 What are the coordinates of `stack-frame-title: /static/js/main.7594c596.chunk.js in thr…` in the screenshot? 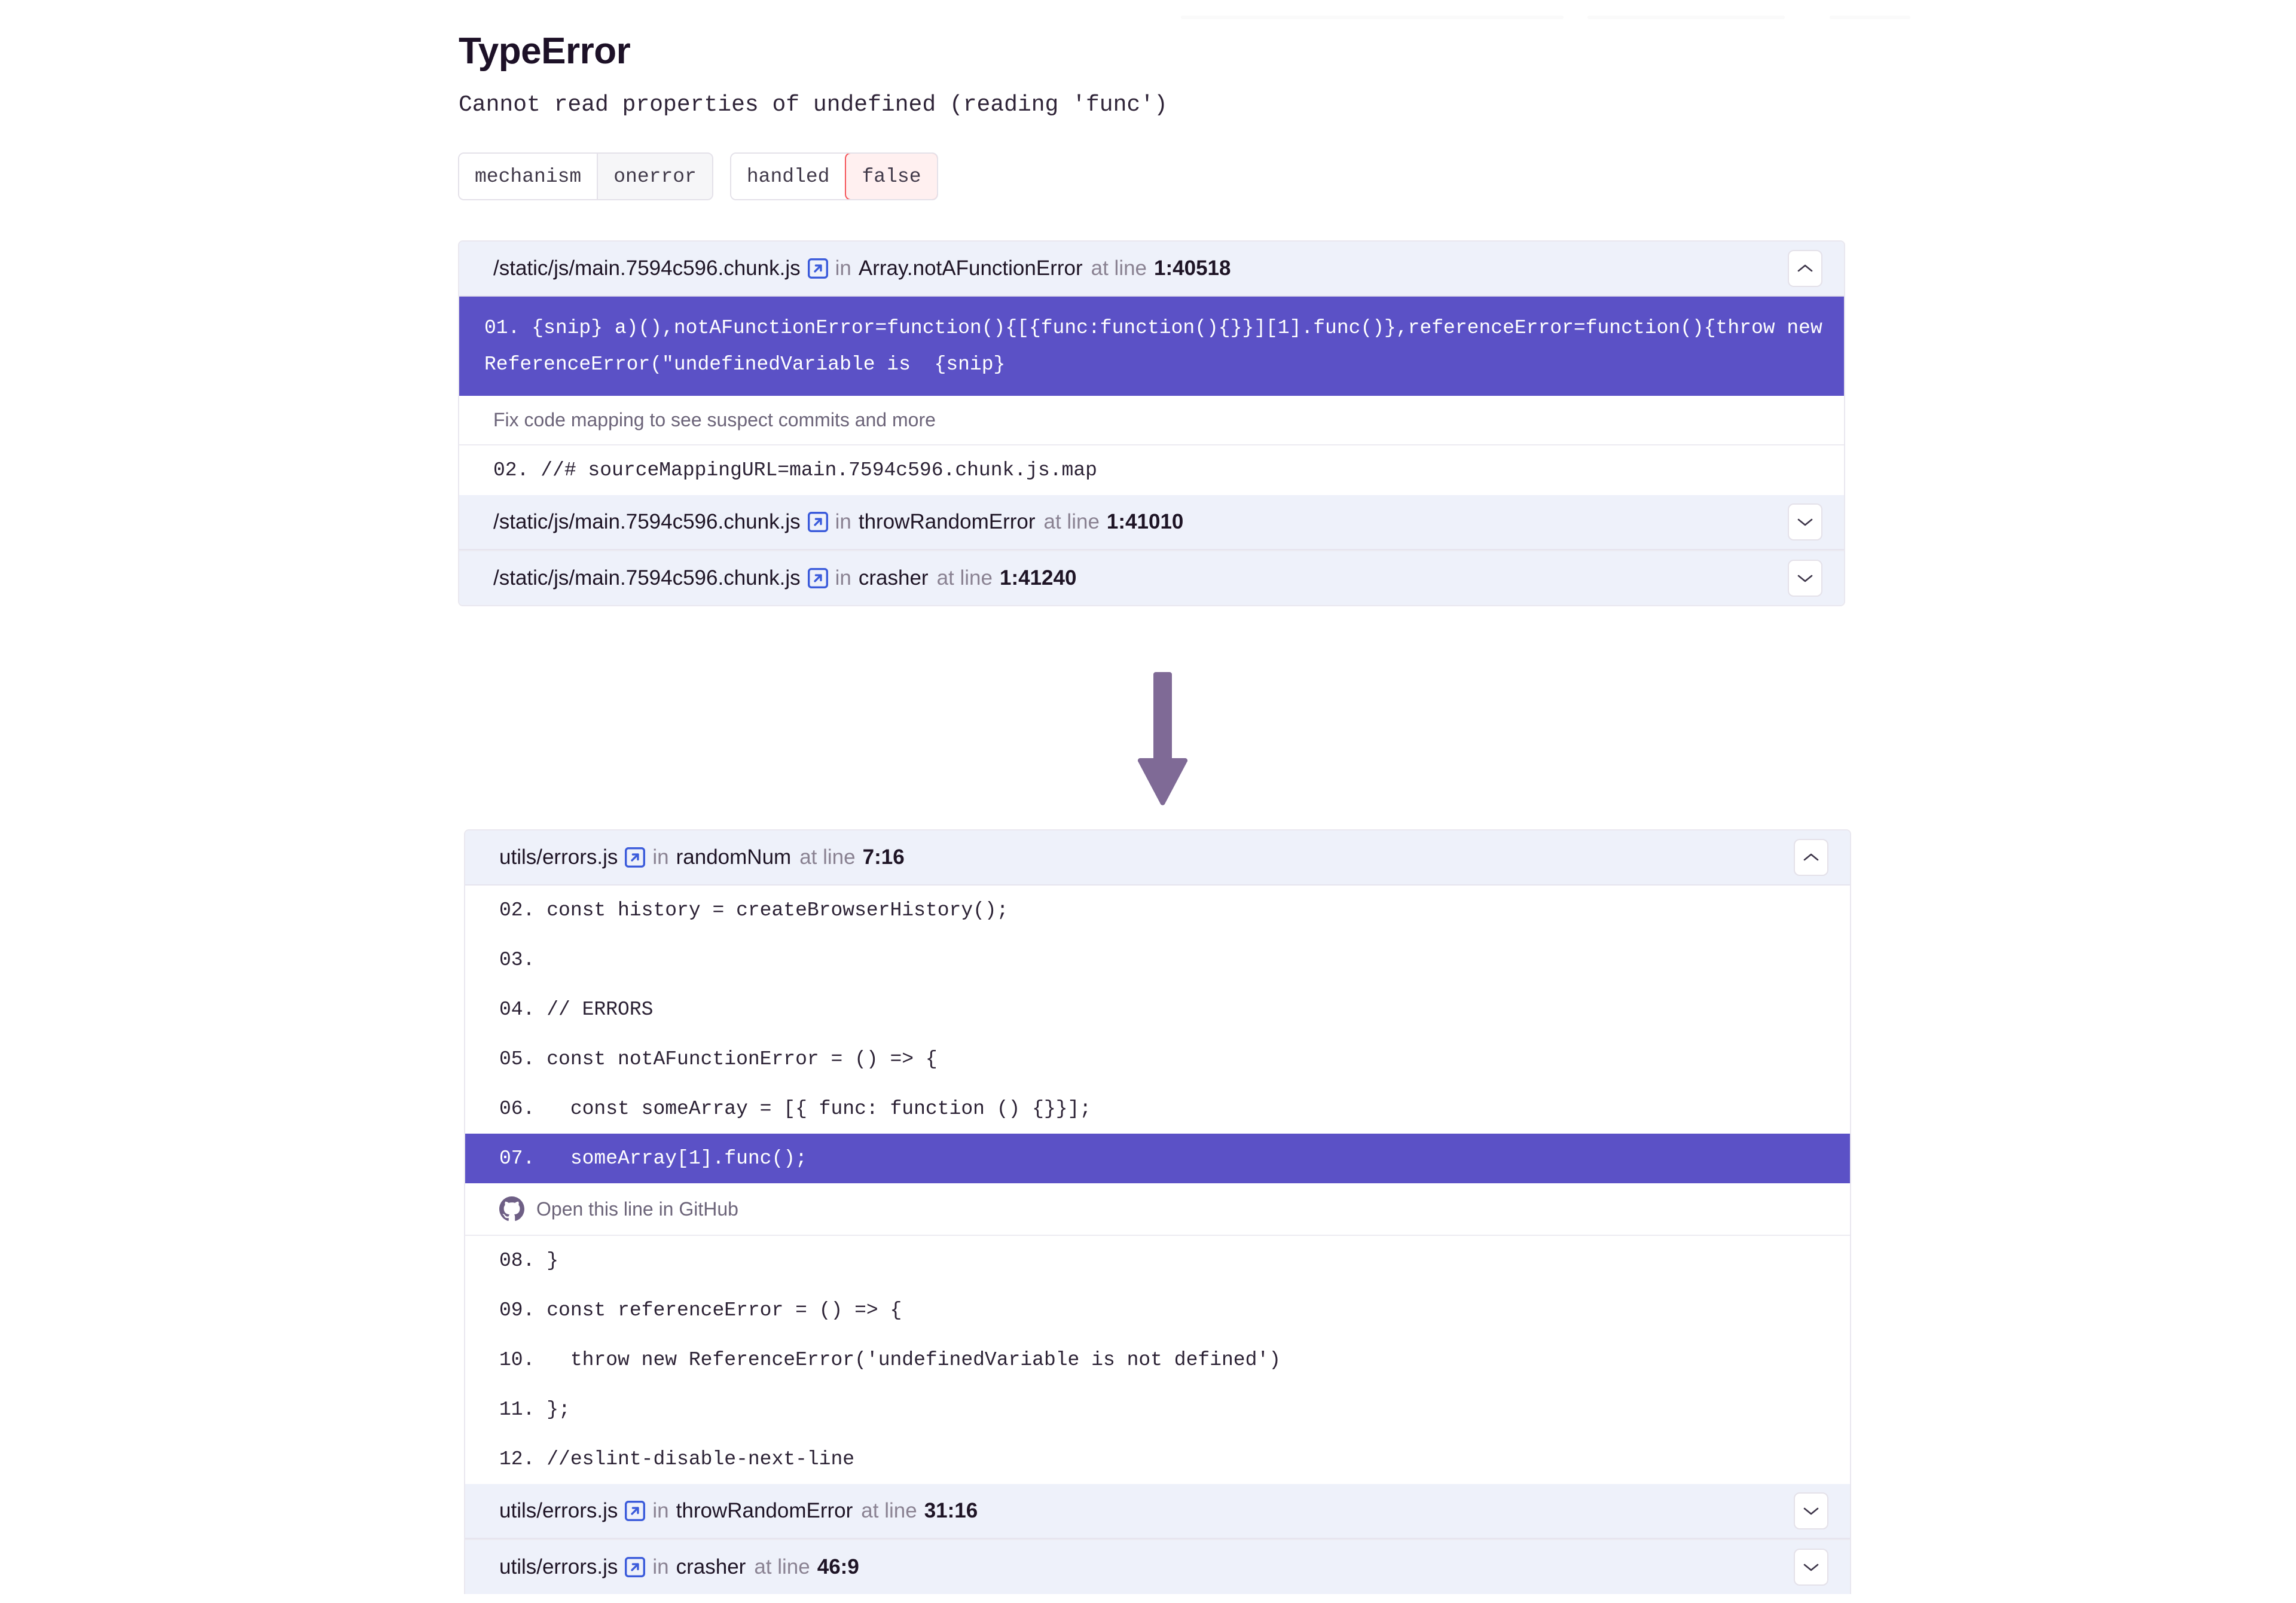 It's located at (838, 522).